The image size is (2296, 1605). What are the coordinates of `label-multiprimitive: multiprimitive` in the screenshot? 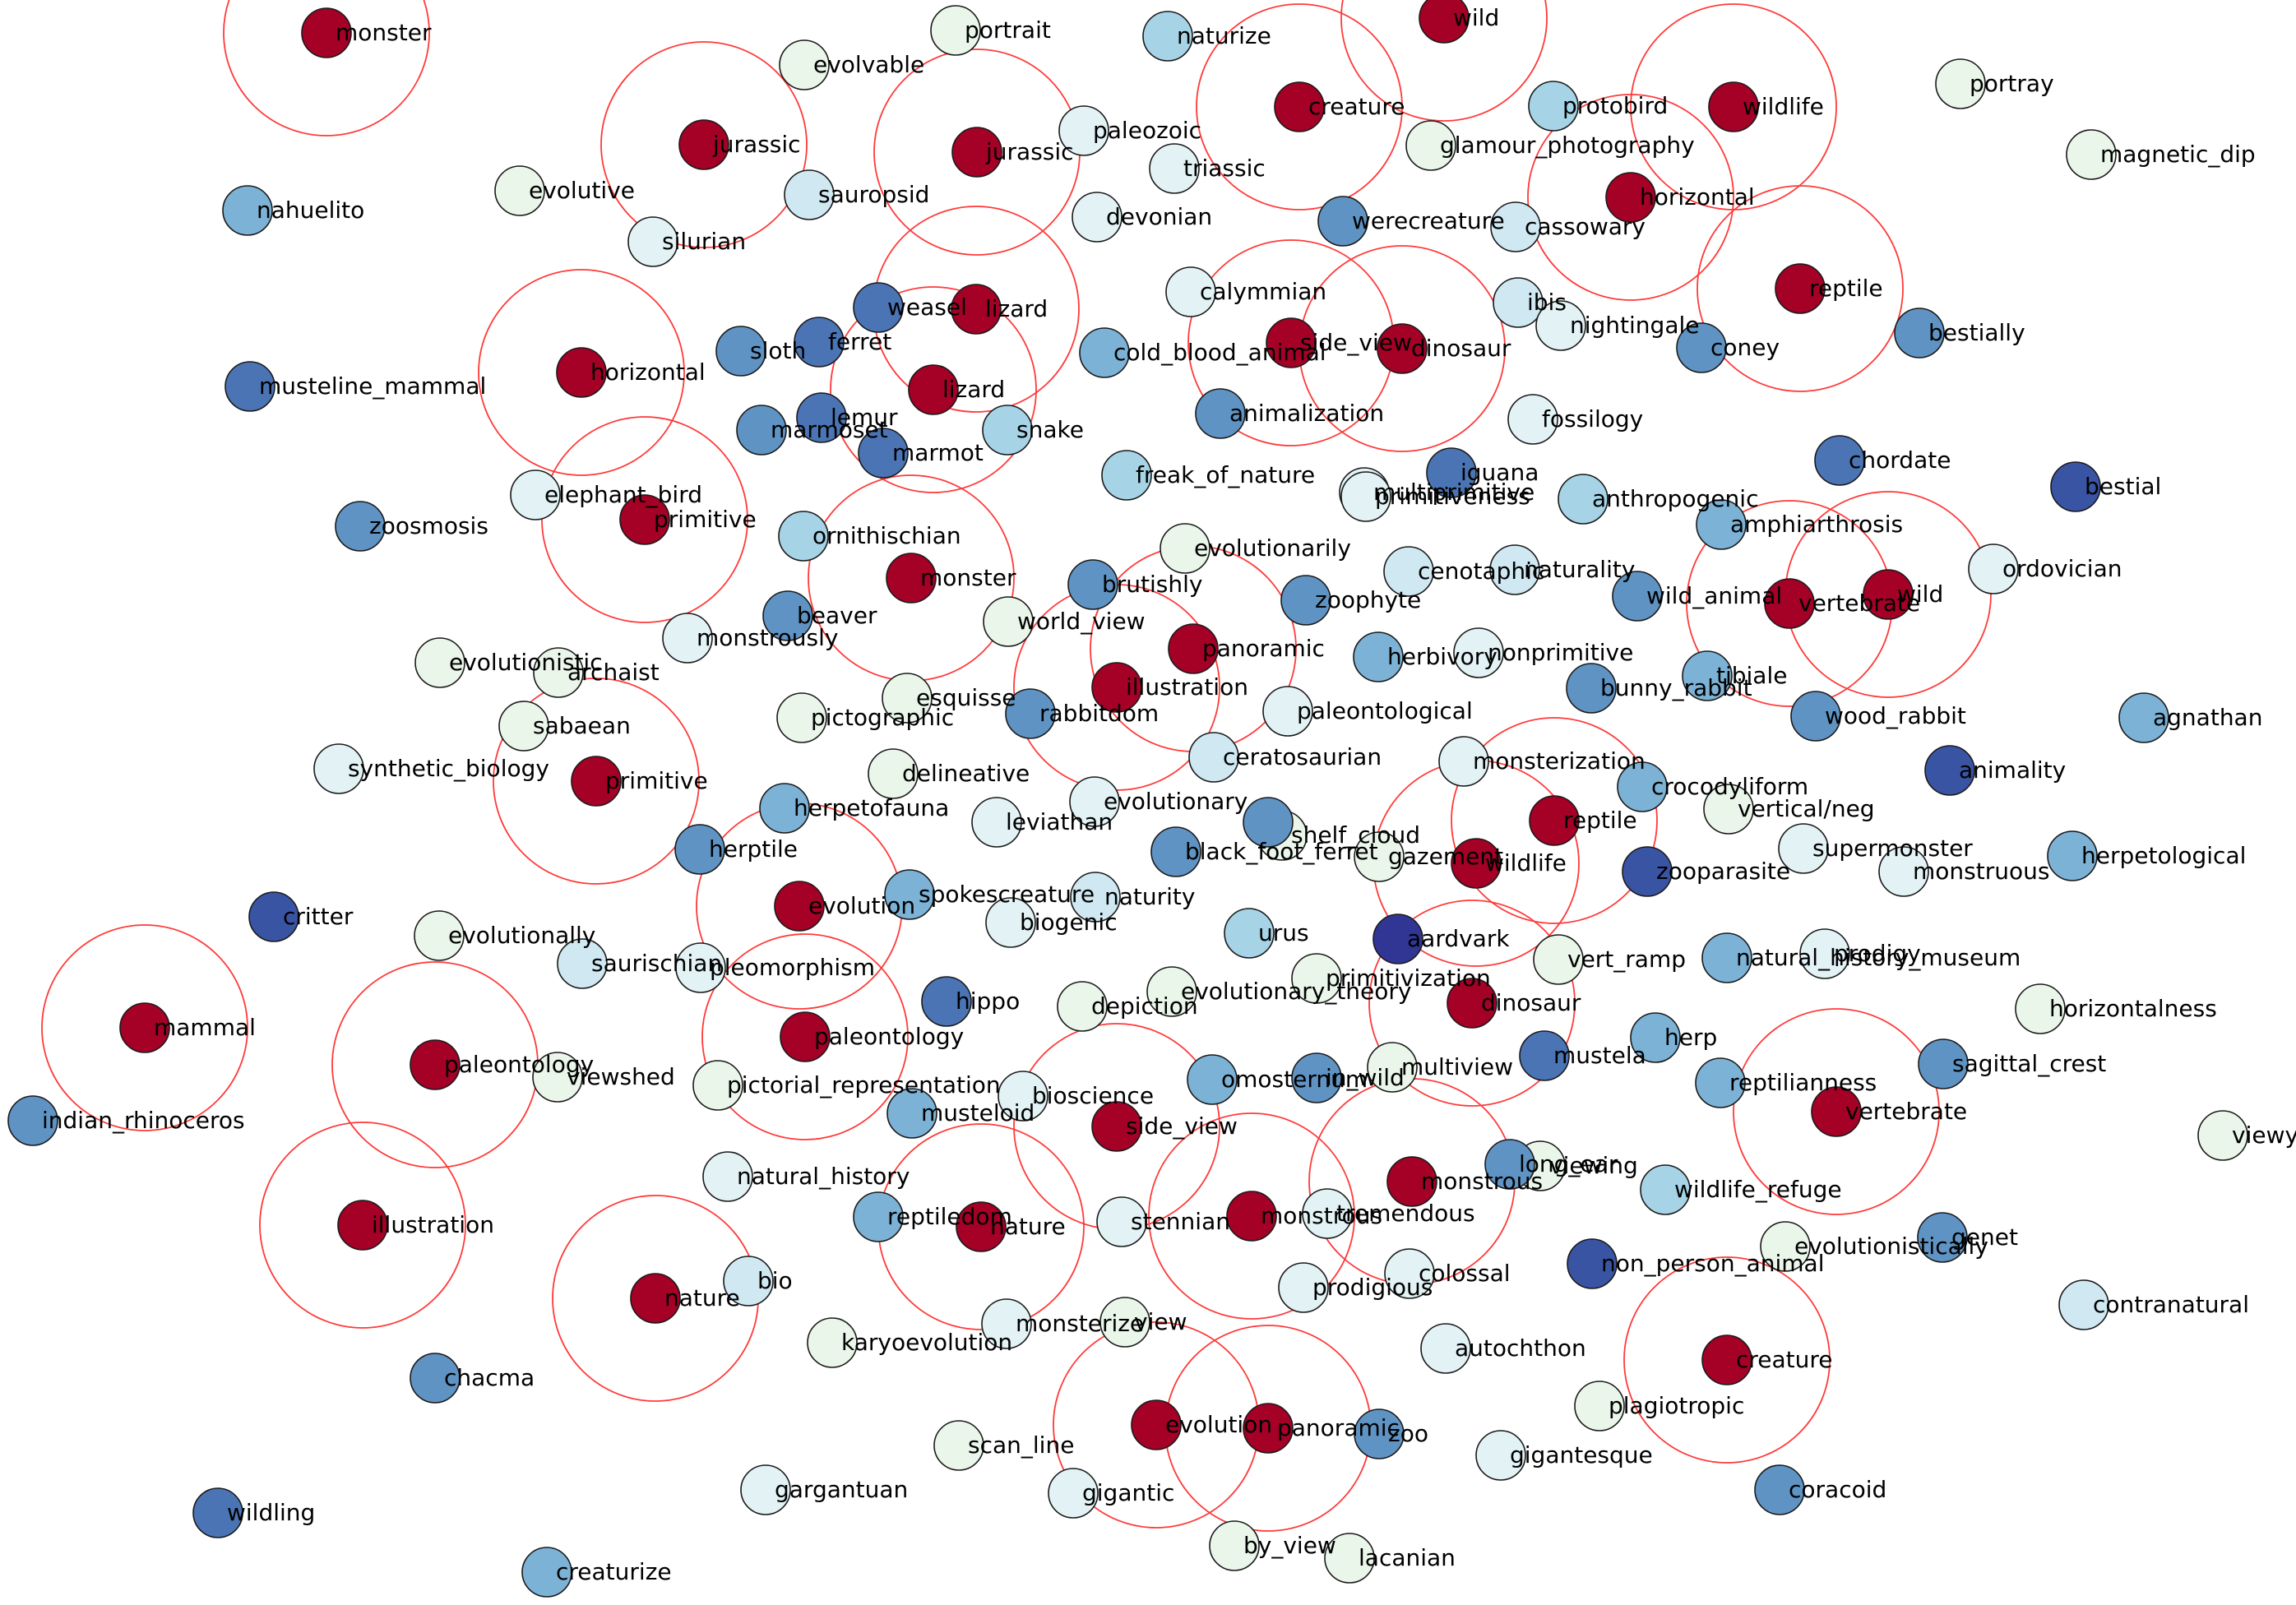 It's located at (1454, 492).